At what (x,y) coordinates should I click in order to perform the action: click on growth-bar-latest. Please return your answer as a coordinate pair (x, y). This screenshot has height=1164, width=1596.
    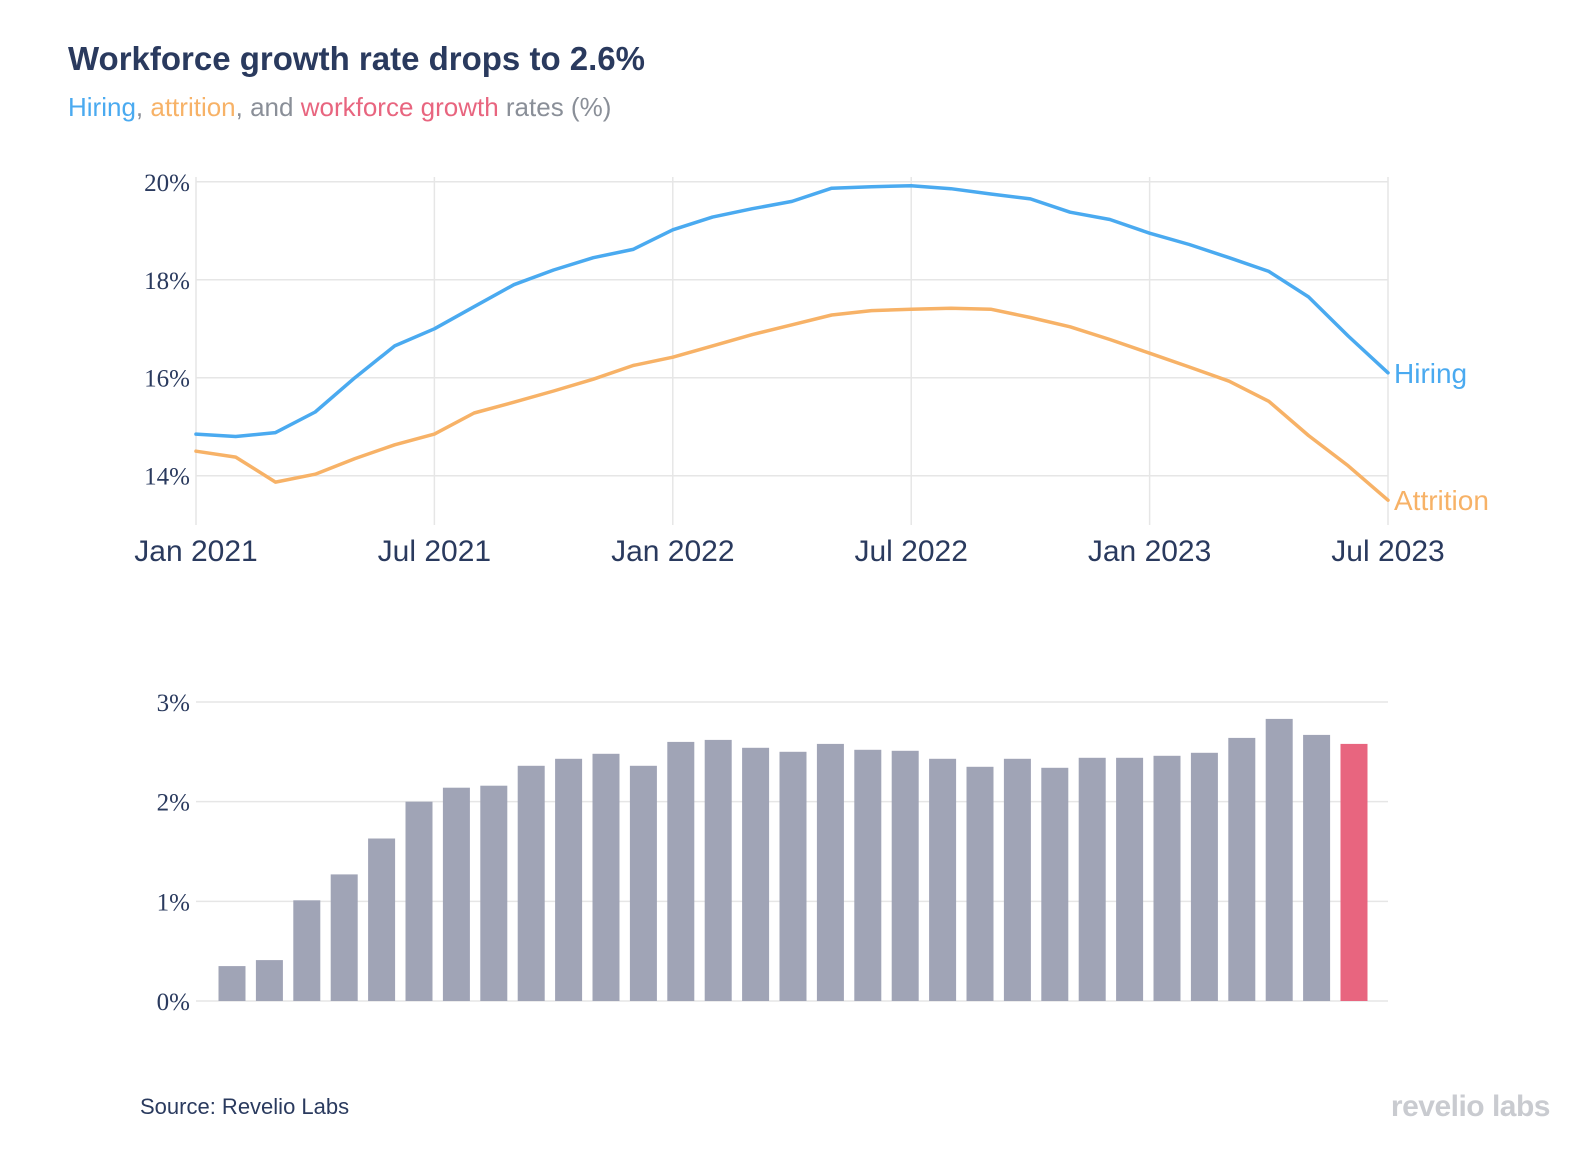
    Looking at the image, I should click on (1354, 872).